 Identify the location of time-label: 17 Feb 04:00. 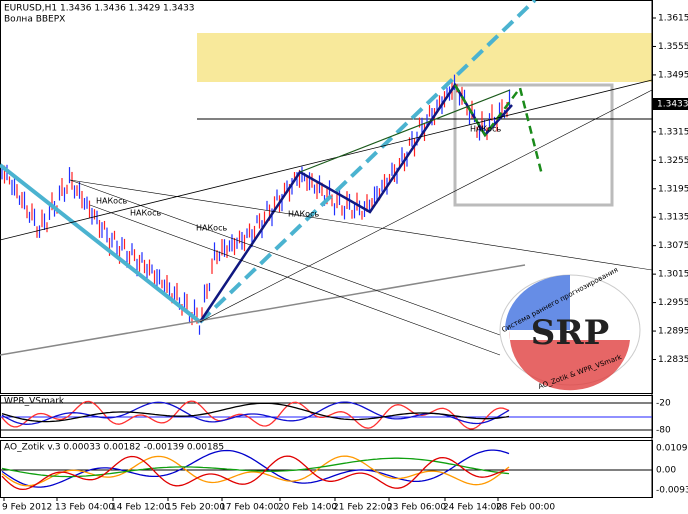
(249, 508).